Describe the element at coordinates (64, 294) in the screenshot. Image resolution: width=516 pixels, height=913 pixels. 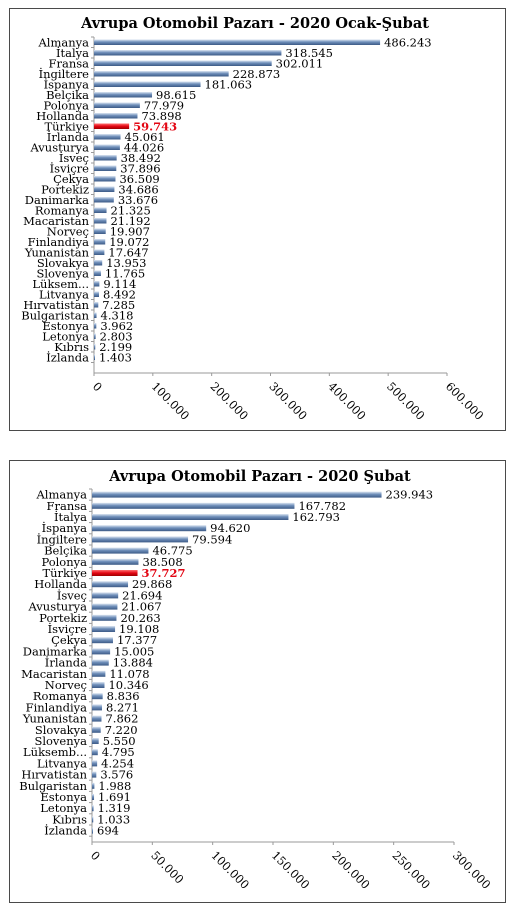
I see `category-label: Litvanya` at that location.